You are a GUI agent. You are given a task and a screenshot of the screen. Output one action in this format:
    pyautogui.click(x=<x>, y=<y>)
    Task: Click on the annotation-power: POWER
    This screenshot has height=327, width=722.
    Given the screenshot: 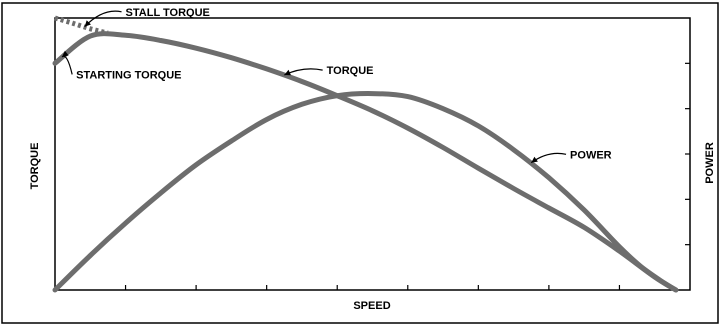 What is the action you would take?
    pyautogui.click(x=591, y=155)
    